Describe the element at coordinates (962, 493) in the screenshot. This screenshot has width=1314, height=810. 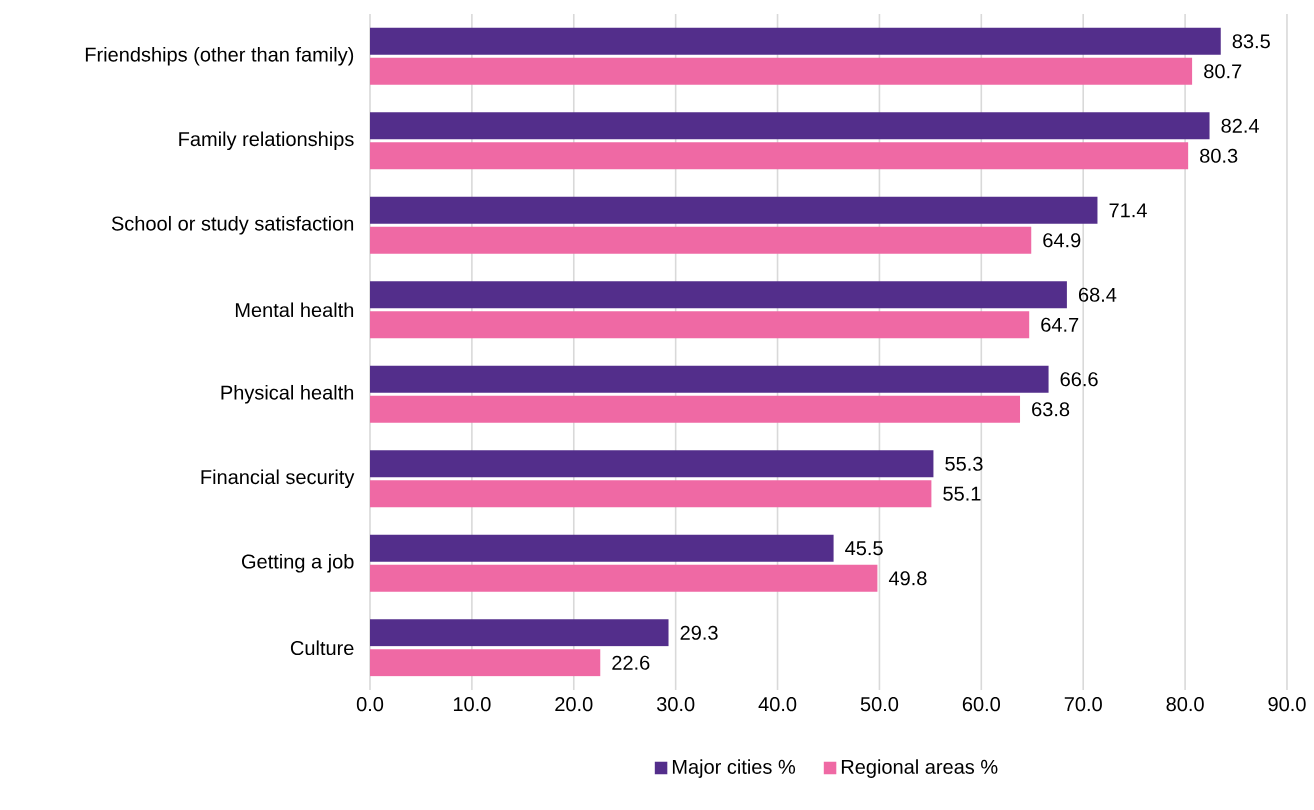
I see `data-label: 55.1` at that location.